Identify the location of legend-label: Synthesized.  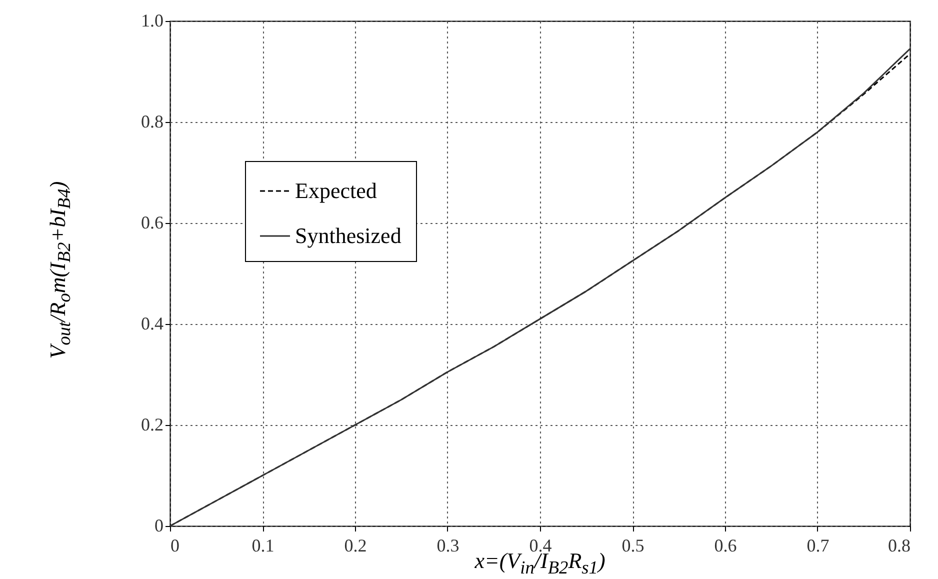
(348, 235).